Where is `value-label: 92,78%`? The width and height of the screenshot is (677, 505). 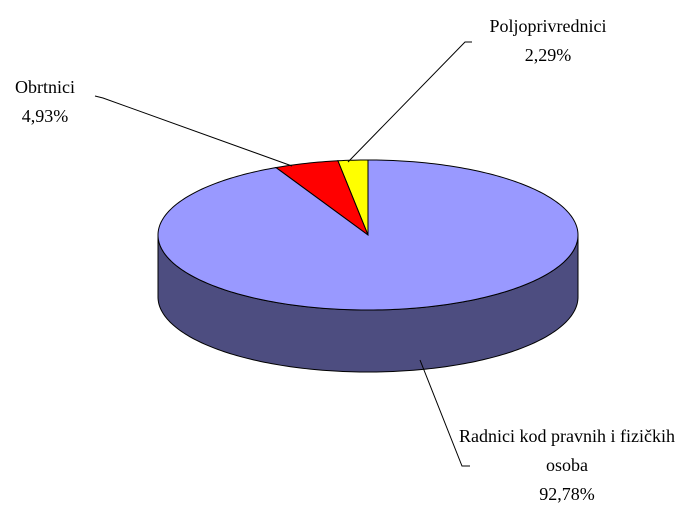 value-label: 92,78% is located at coordinates (567, 494).